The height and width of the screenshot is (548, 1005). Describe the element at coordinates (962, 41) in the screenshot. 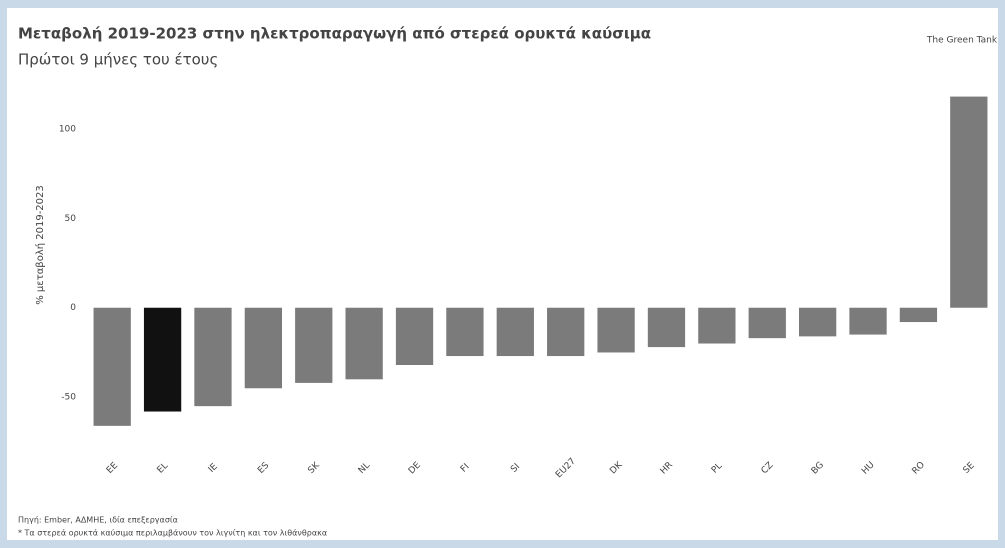

I see `logo: The Green Tank` at that location.